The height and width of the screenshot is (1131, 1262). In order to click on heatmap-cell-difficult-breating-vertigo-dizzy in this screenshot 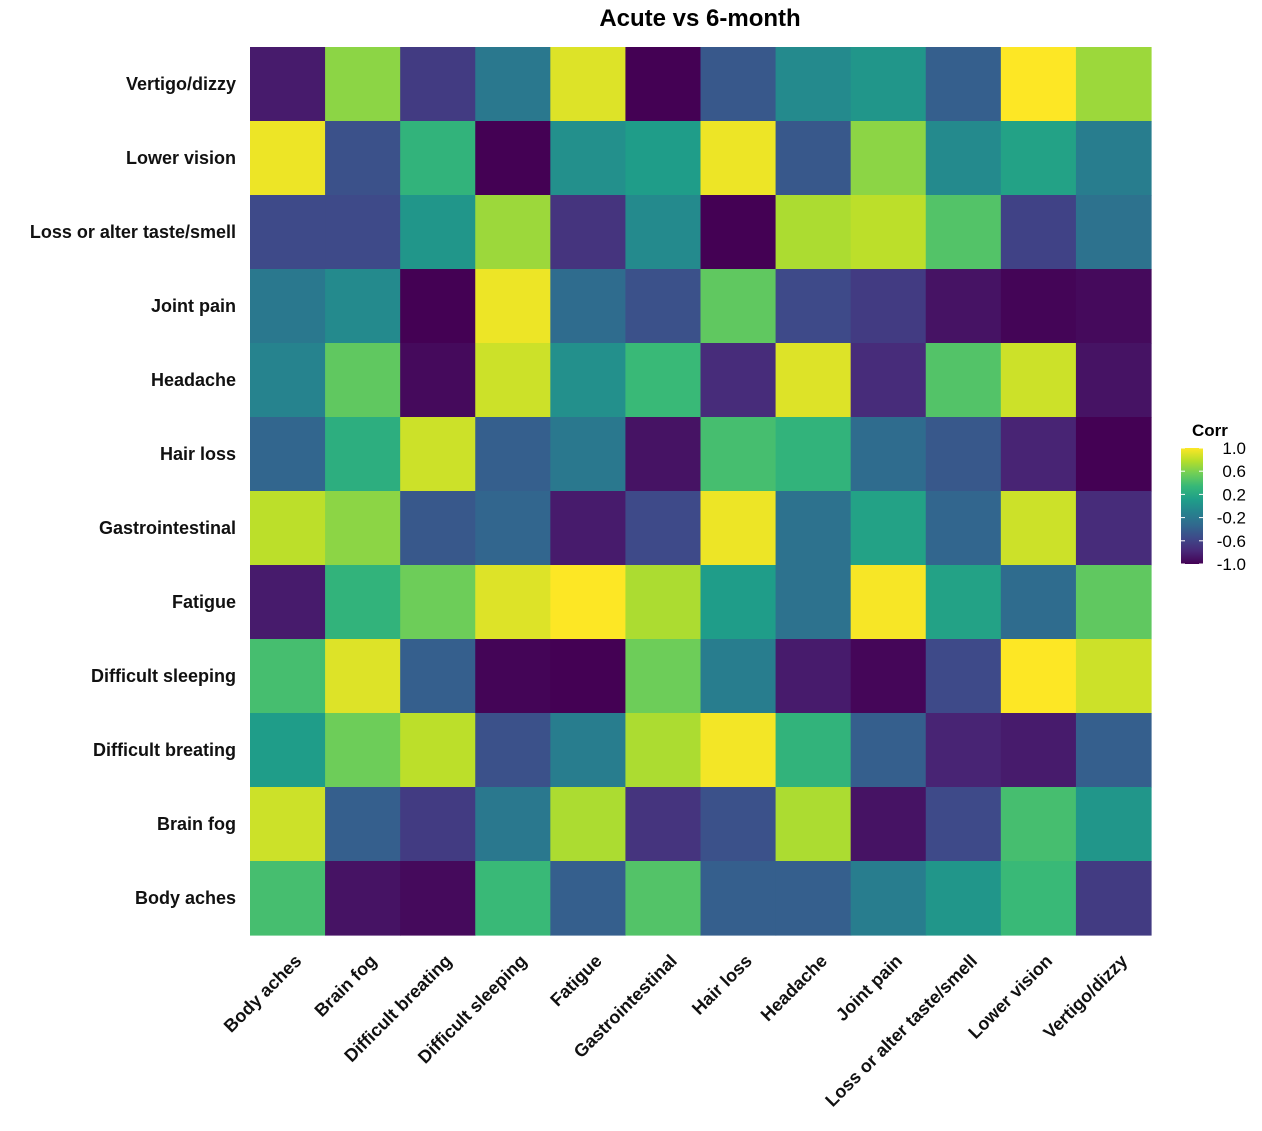, I will do `click(1113, 750)`.